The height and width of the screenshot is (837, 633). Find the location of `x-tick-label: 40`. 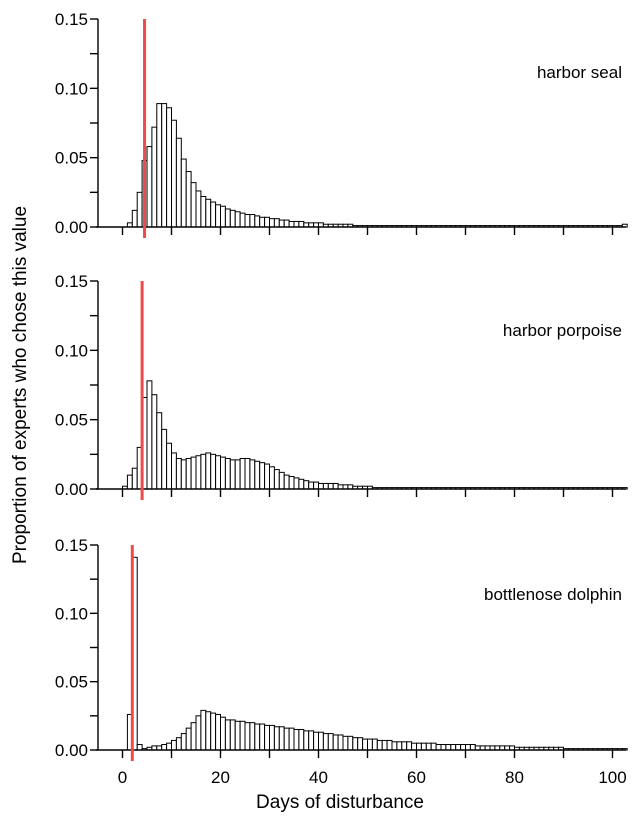

x-tick-label: 40 is located at coordinates (318, 777).